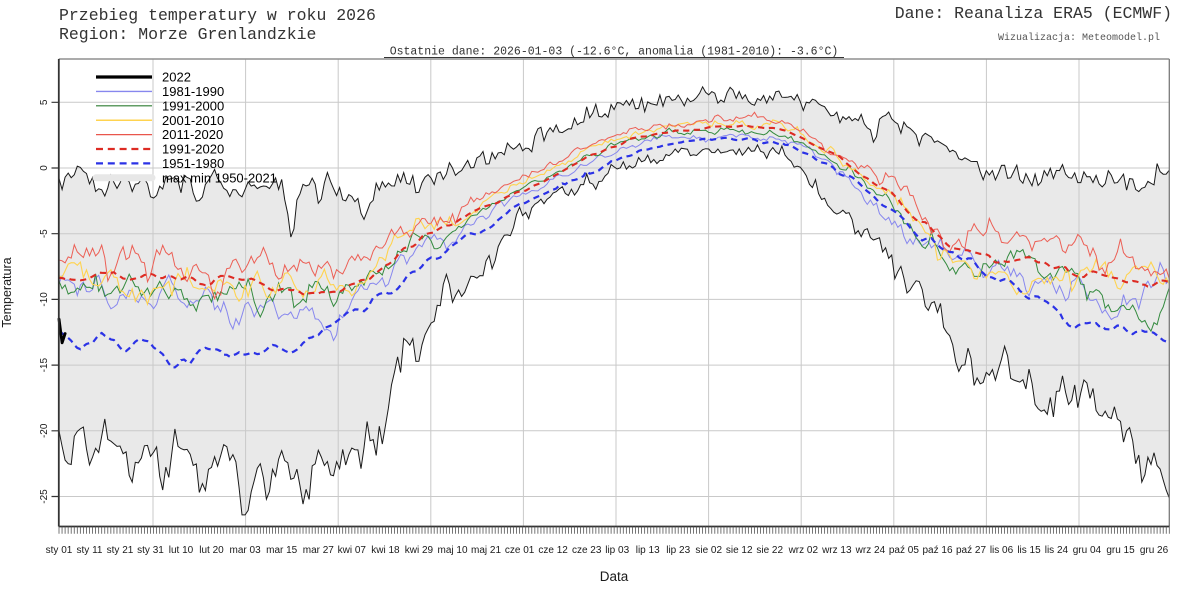  I want to click on svg-text: lip 13, so click(648, 550).